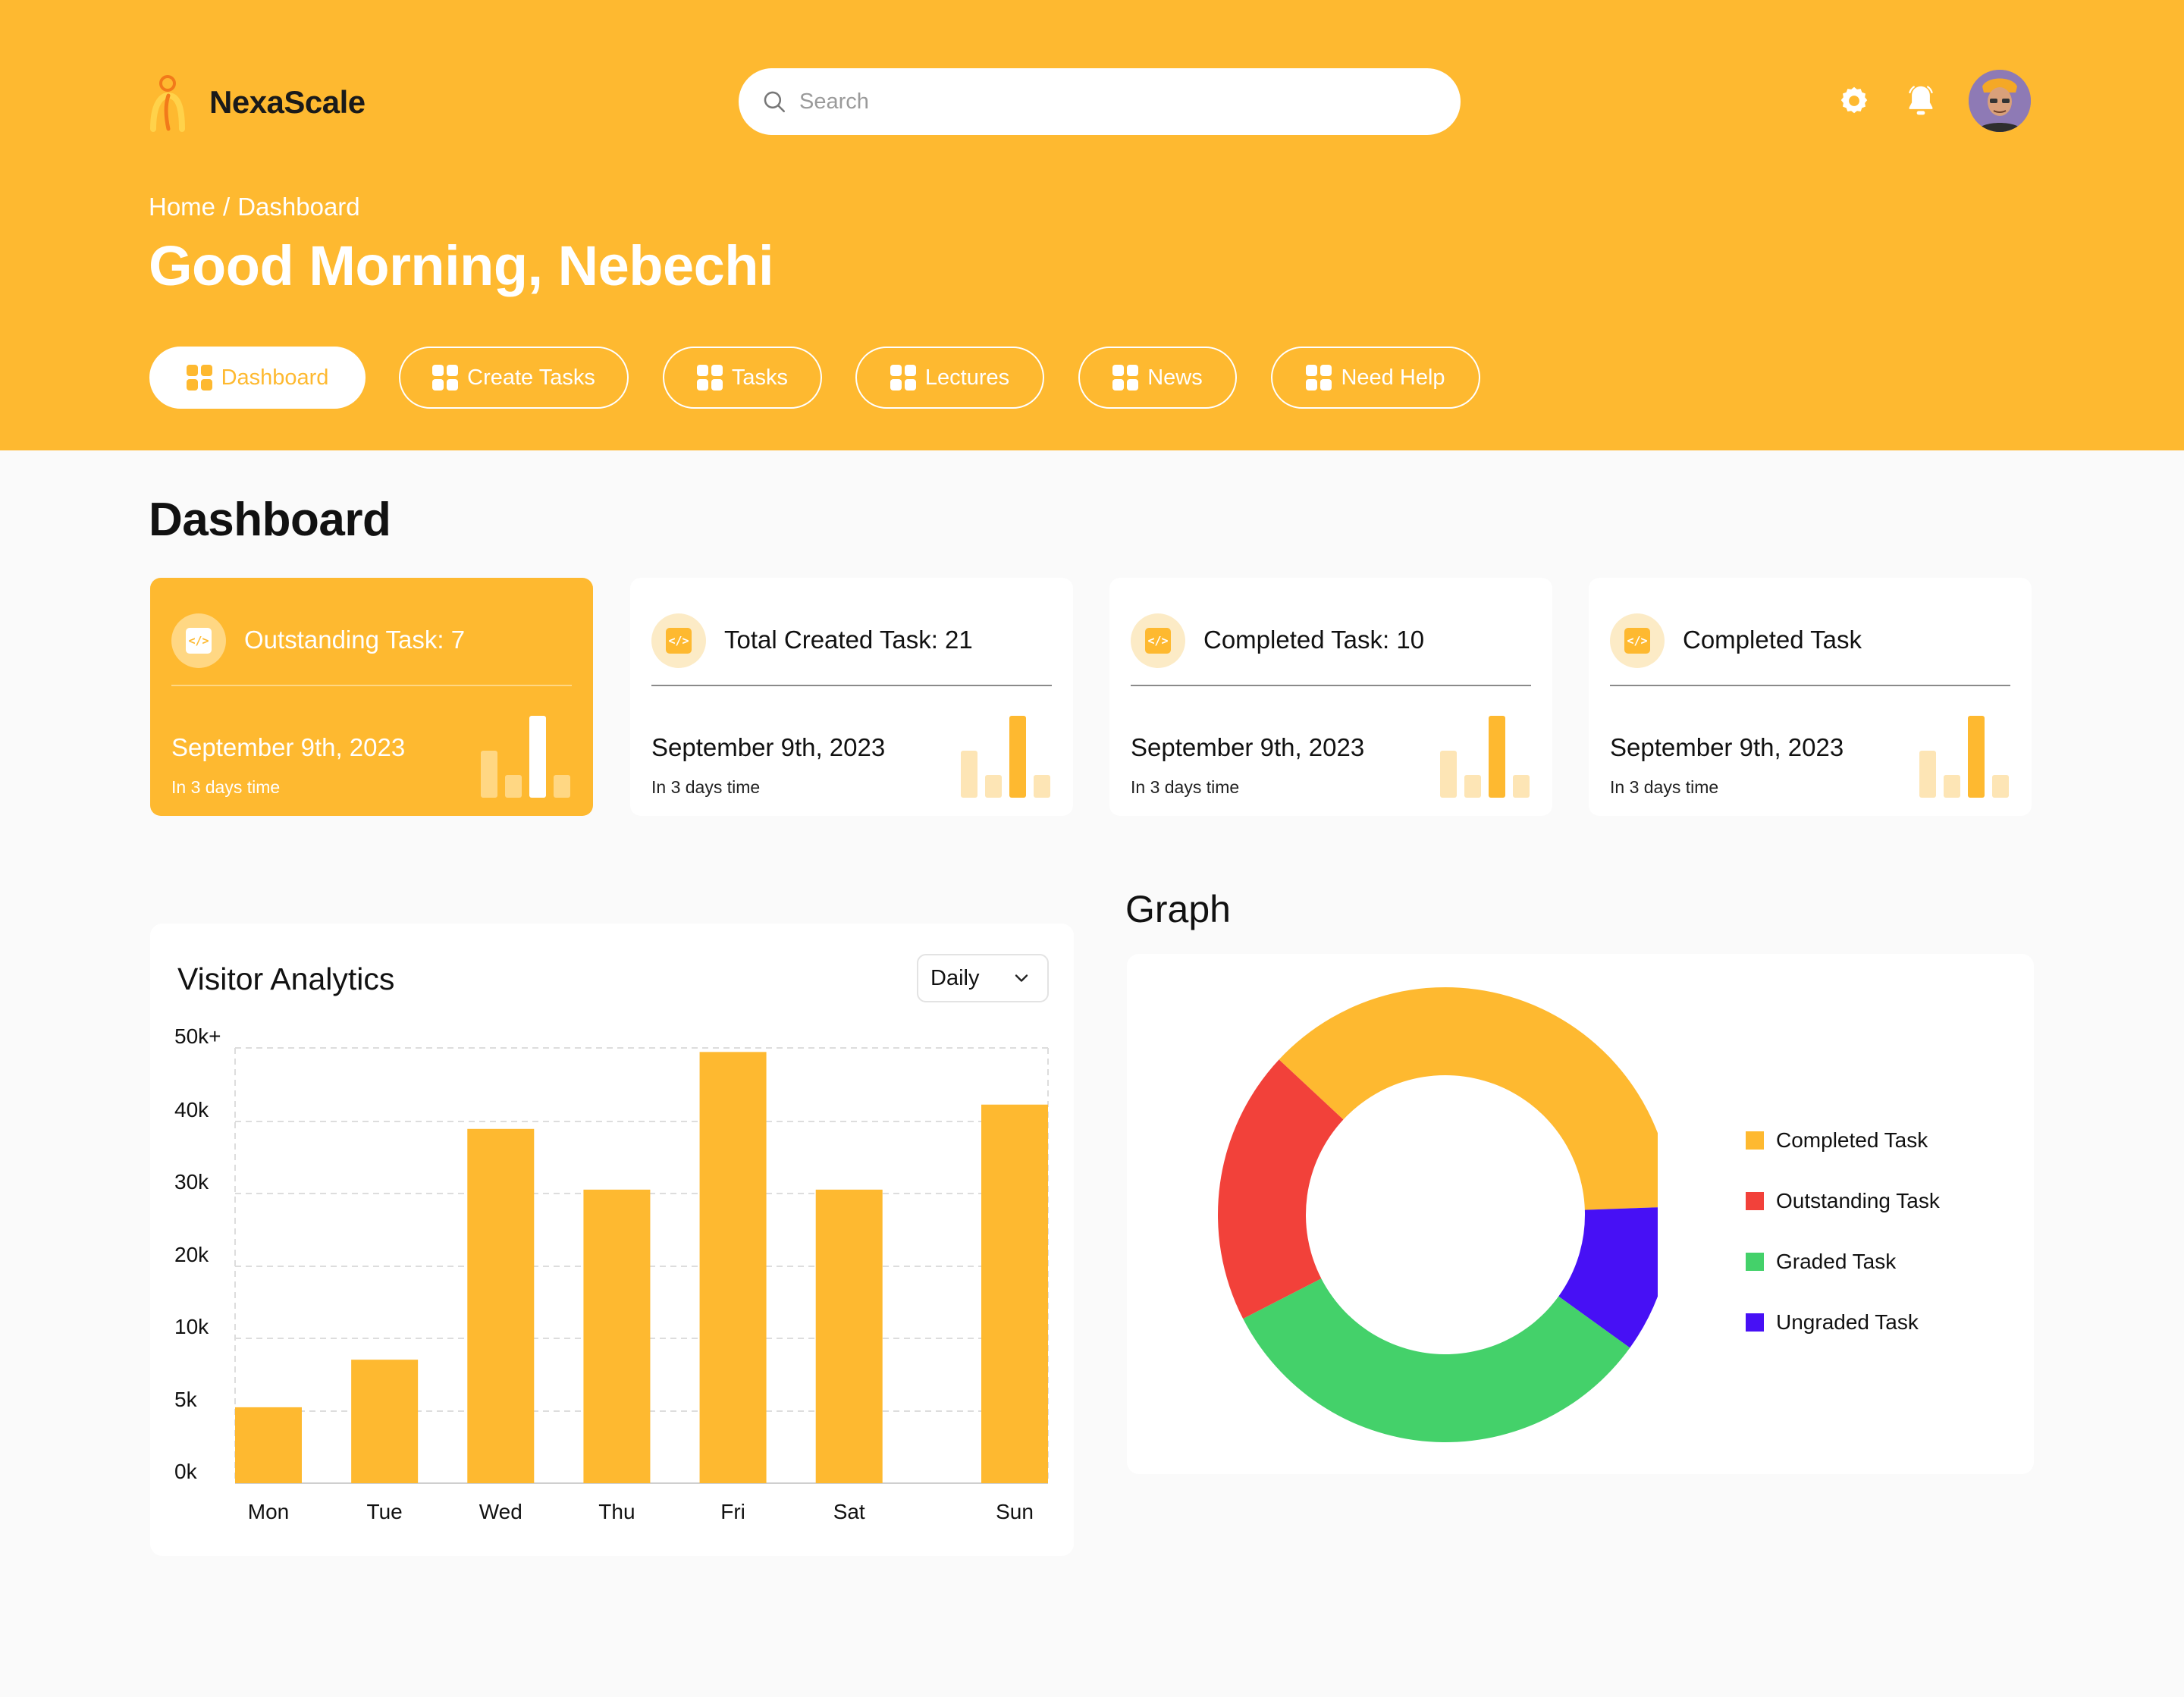 The height and width of the screenshot is (1697, 2184). Describe the element at coordinates (191, 1110) in the screenshot. I see `y-tick-label: 40k` at that location.